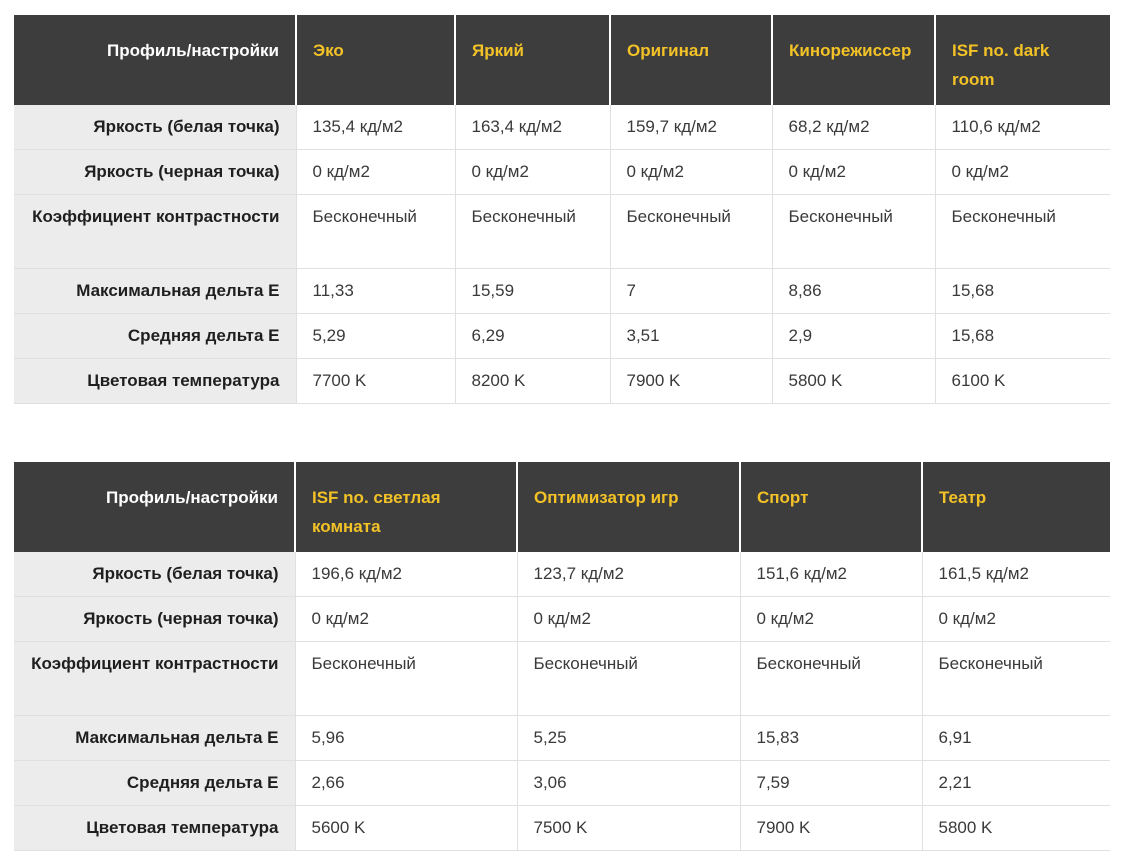  I want to click on table-cell: 135,4 кд/м2, so click(375, 127).